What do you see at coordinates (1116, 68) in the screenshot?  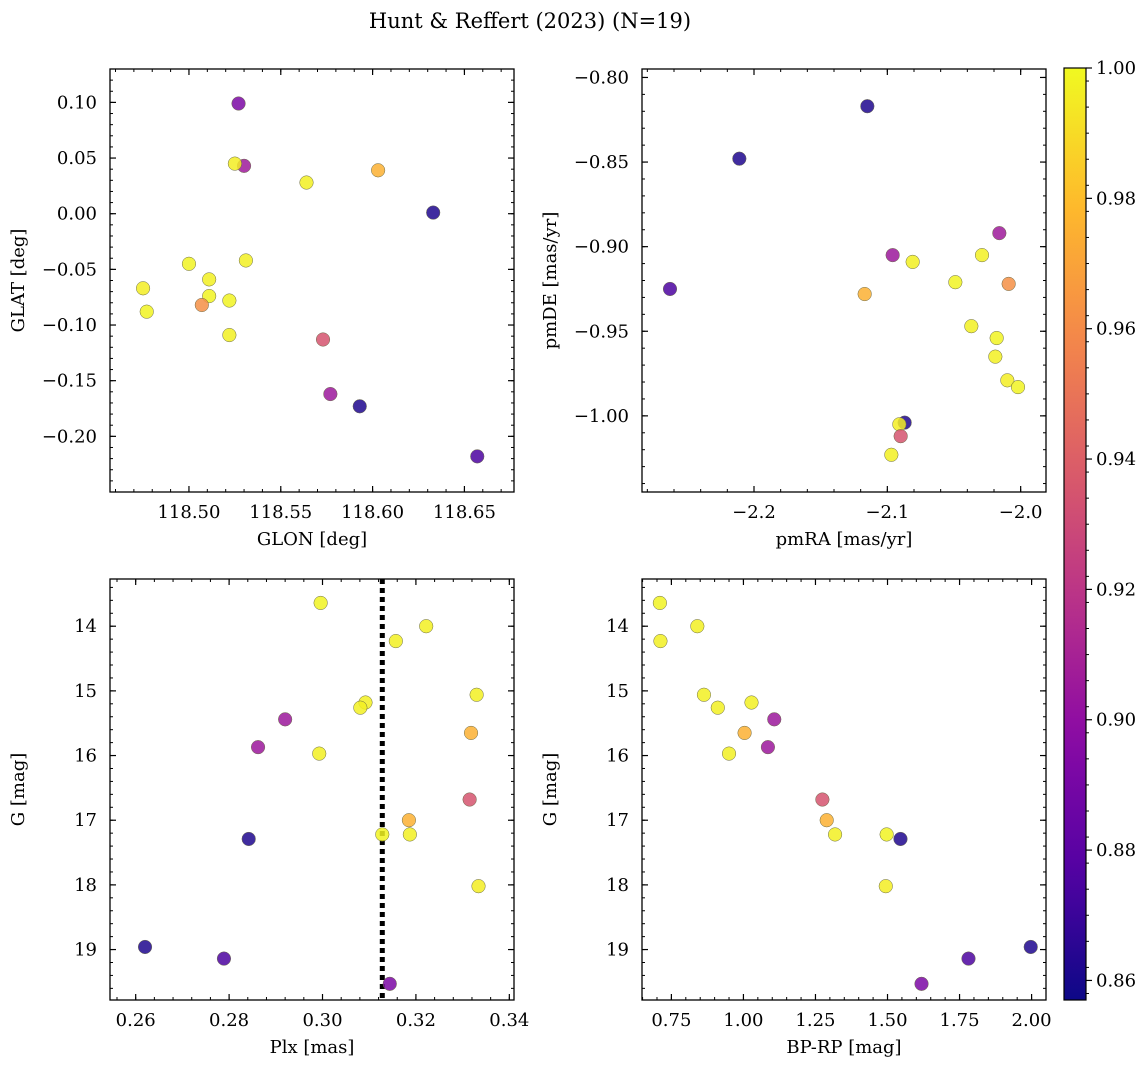 I see `colorbar-tick-label: 1.00` at bounding box center [1116, 68].